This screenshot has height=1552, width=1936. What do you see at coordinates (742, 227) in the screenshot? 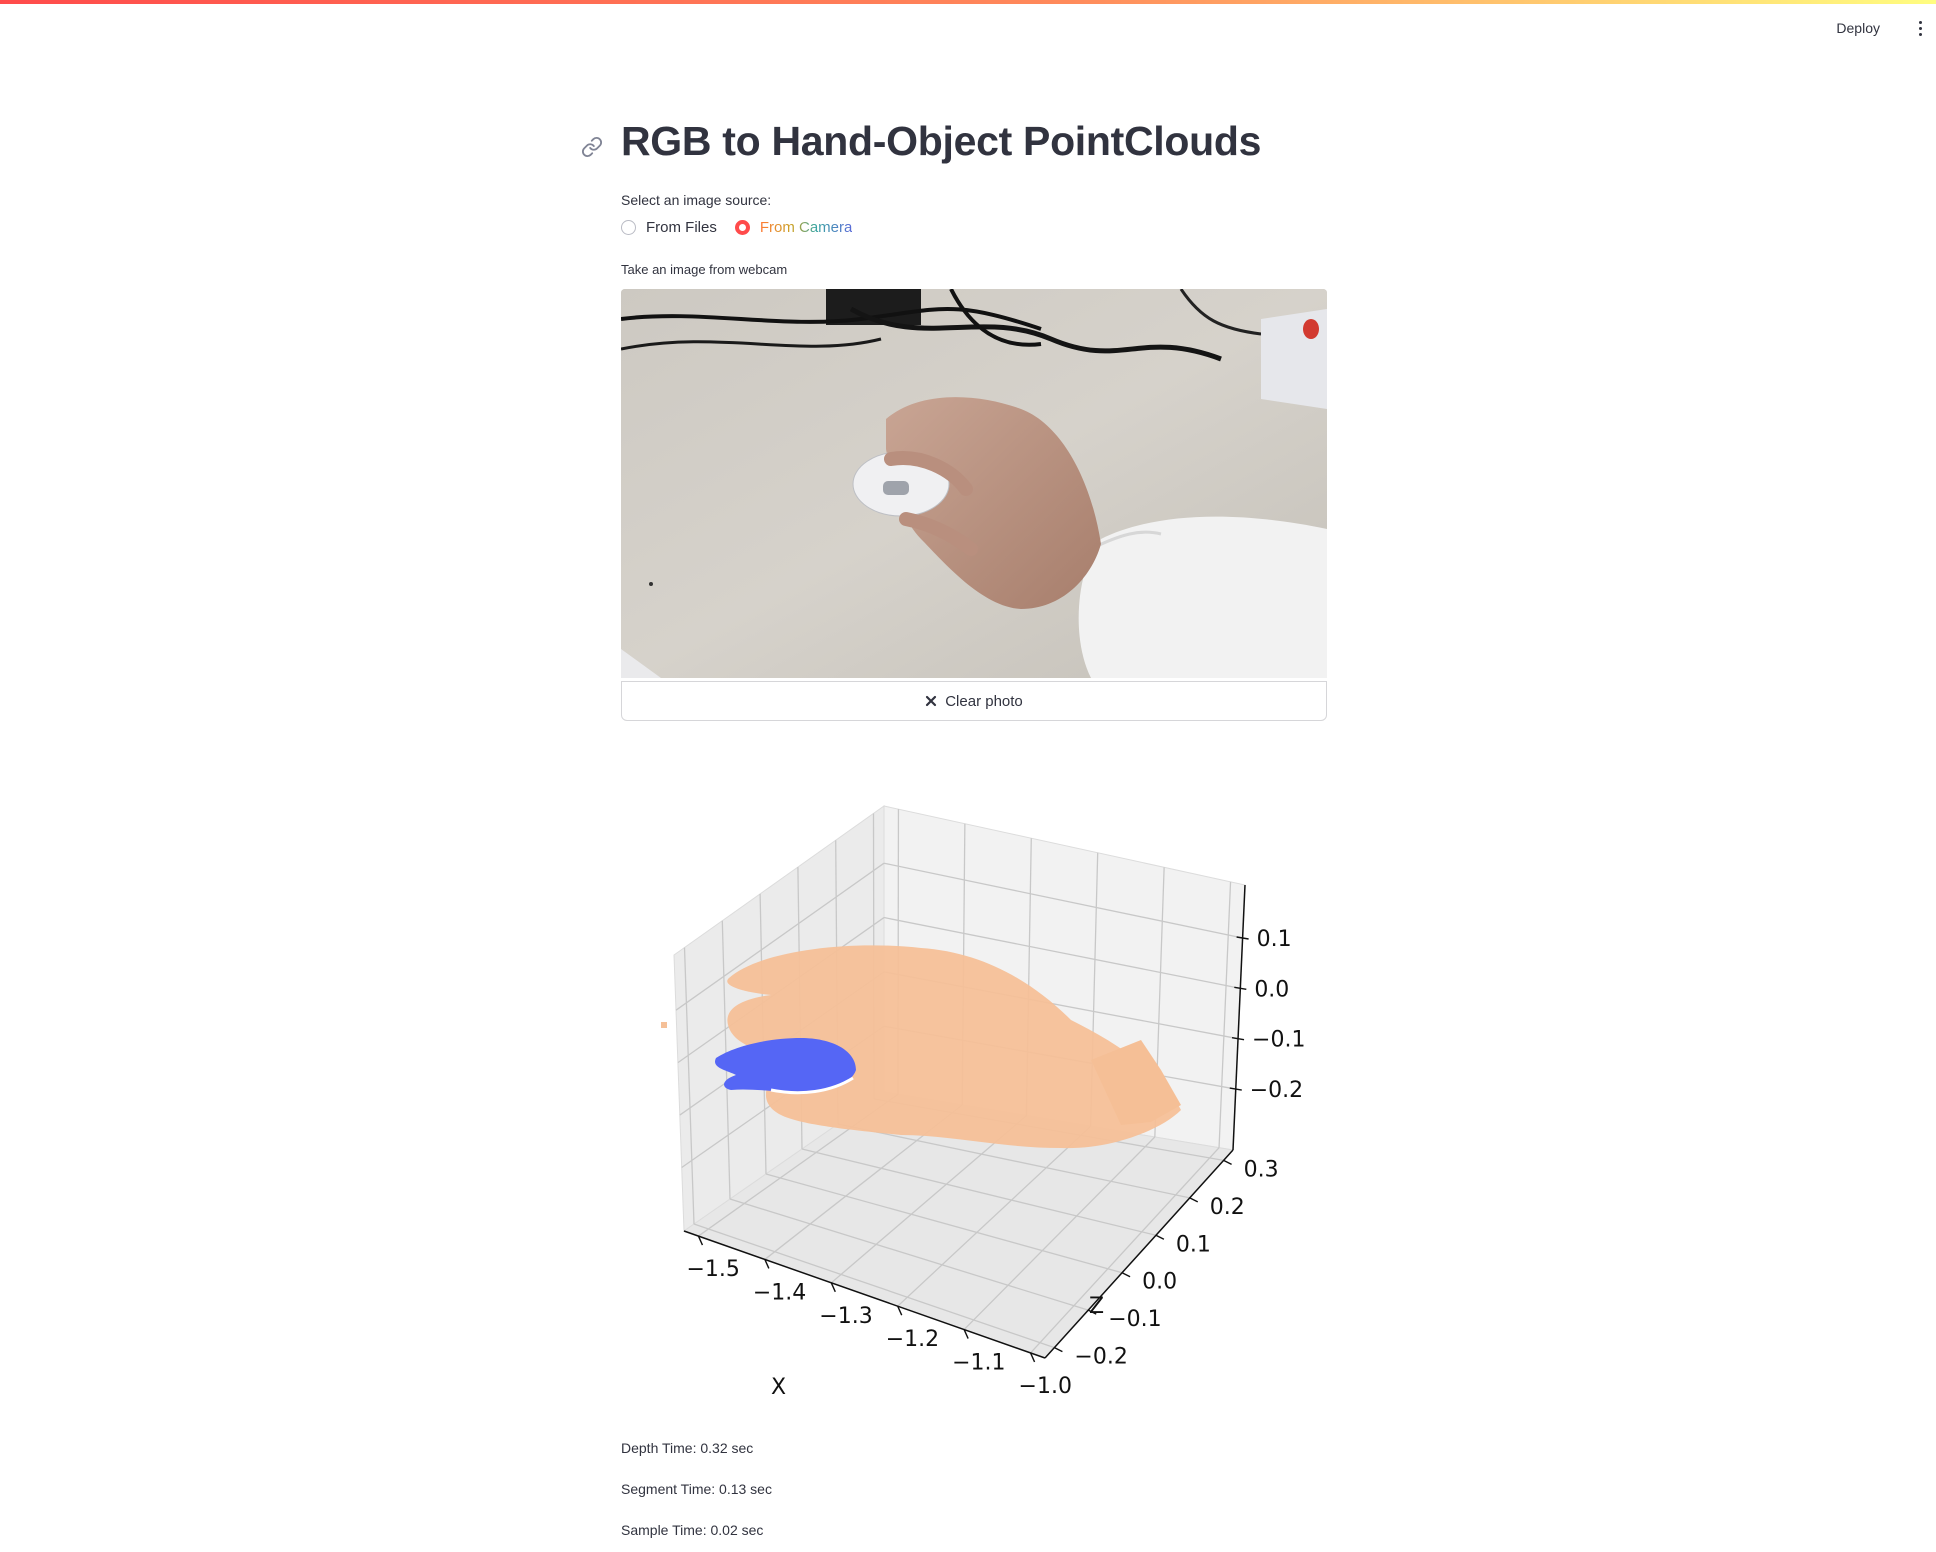
I see `radio-circle-checked` at bounding box center [742, 227].